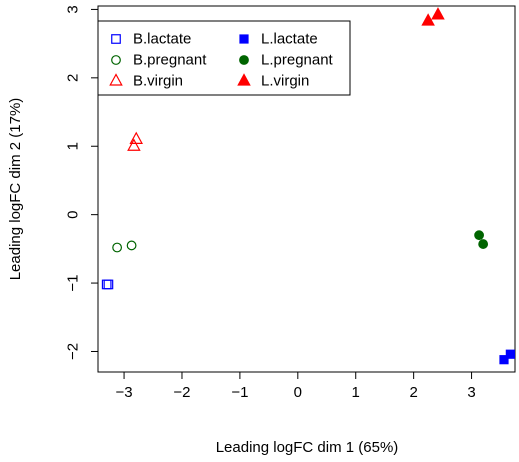  I want to click on legend-marker-l-lactate, so click(244, 39).